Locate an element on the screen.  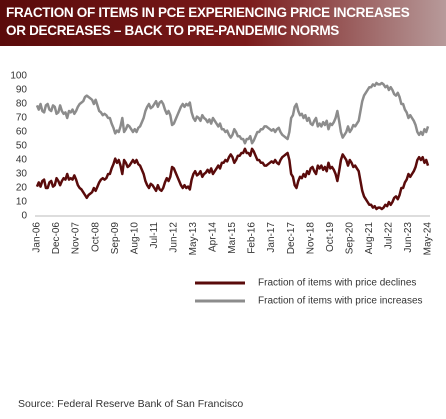
x-tick-label: Aug-10 is located at coordinates (134, 238).